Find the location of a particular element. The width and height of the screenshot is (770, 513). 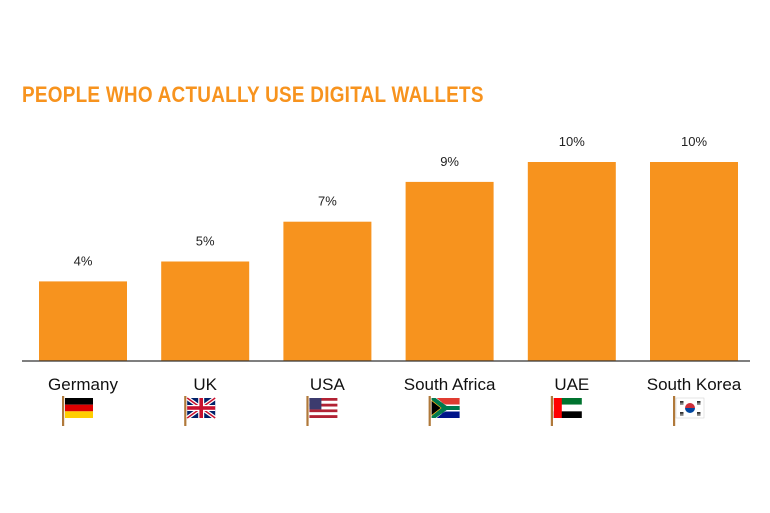

value-label-usa: 7% is located at coordinates (327, 201).